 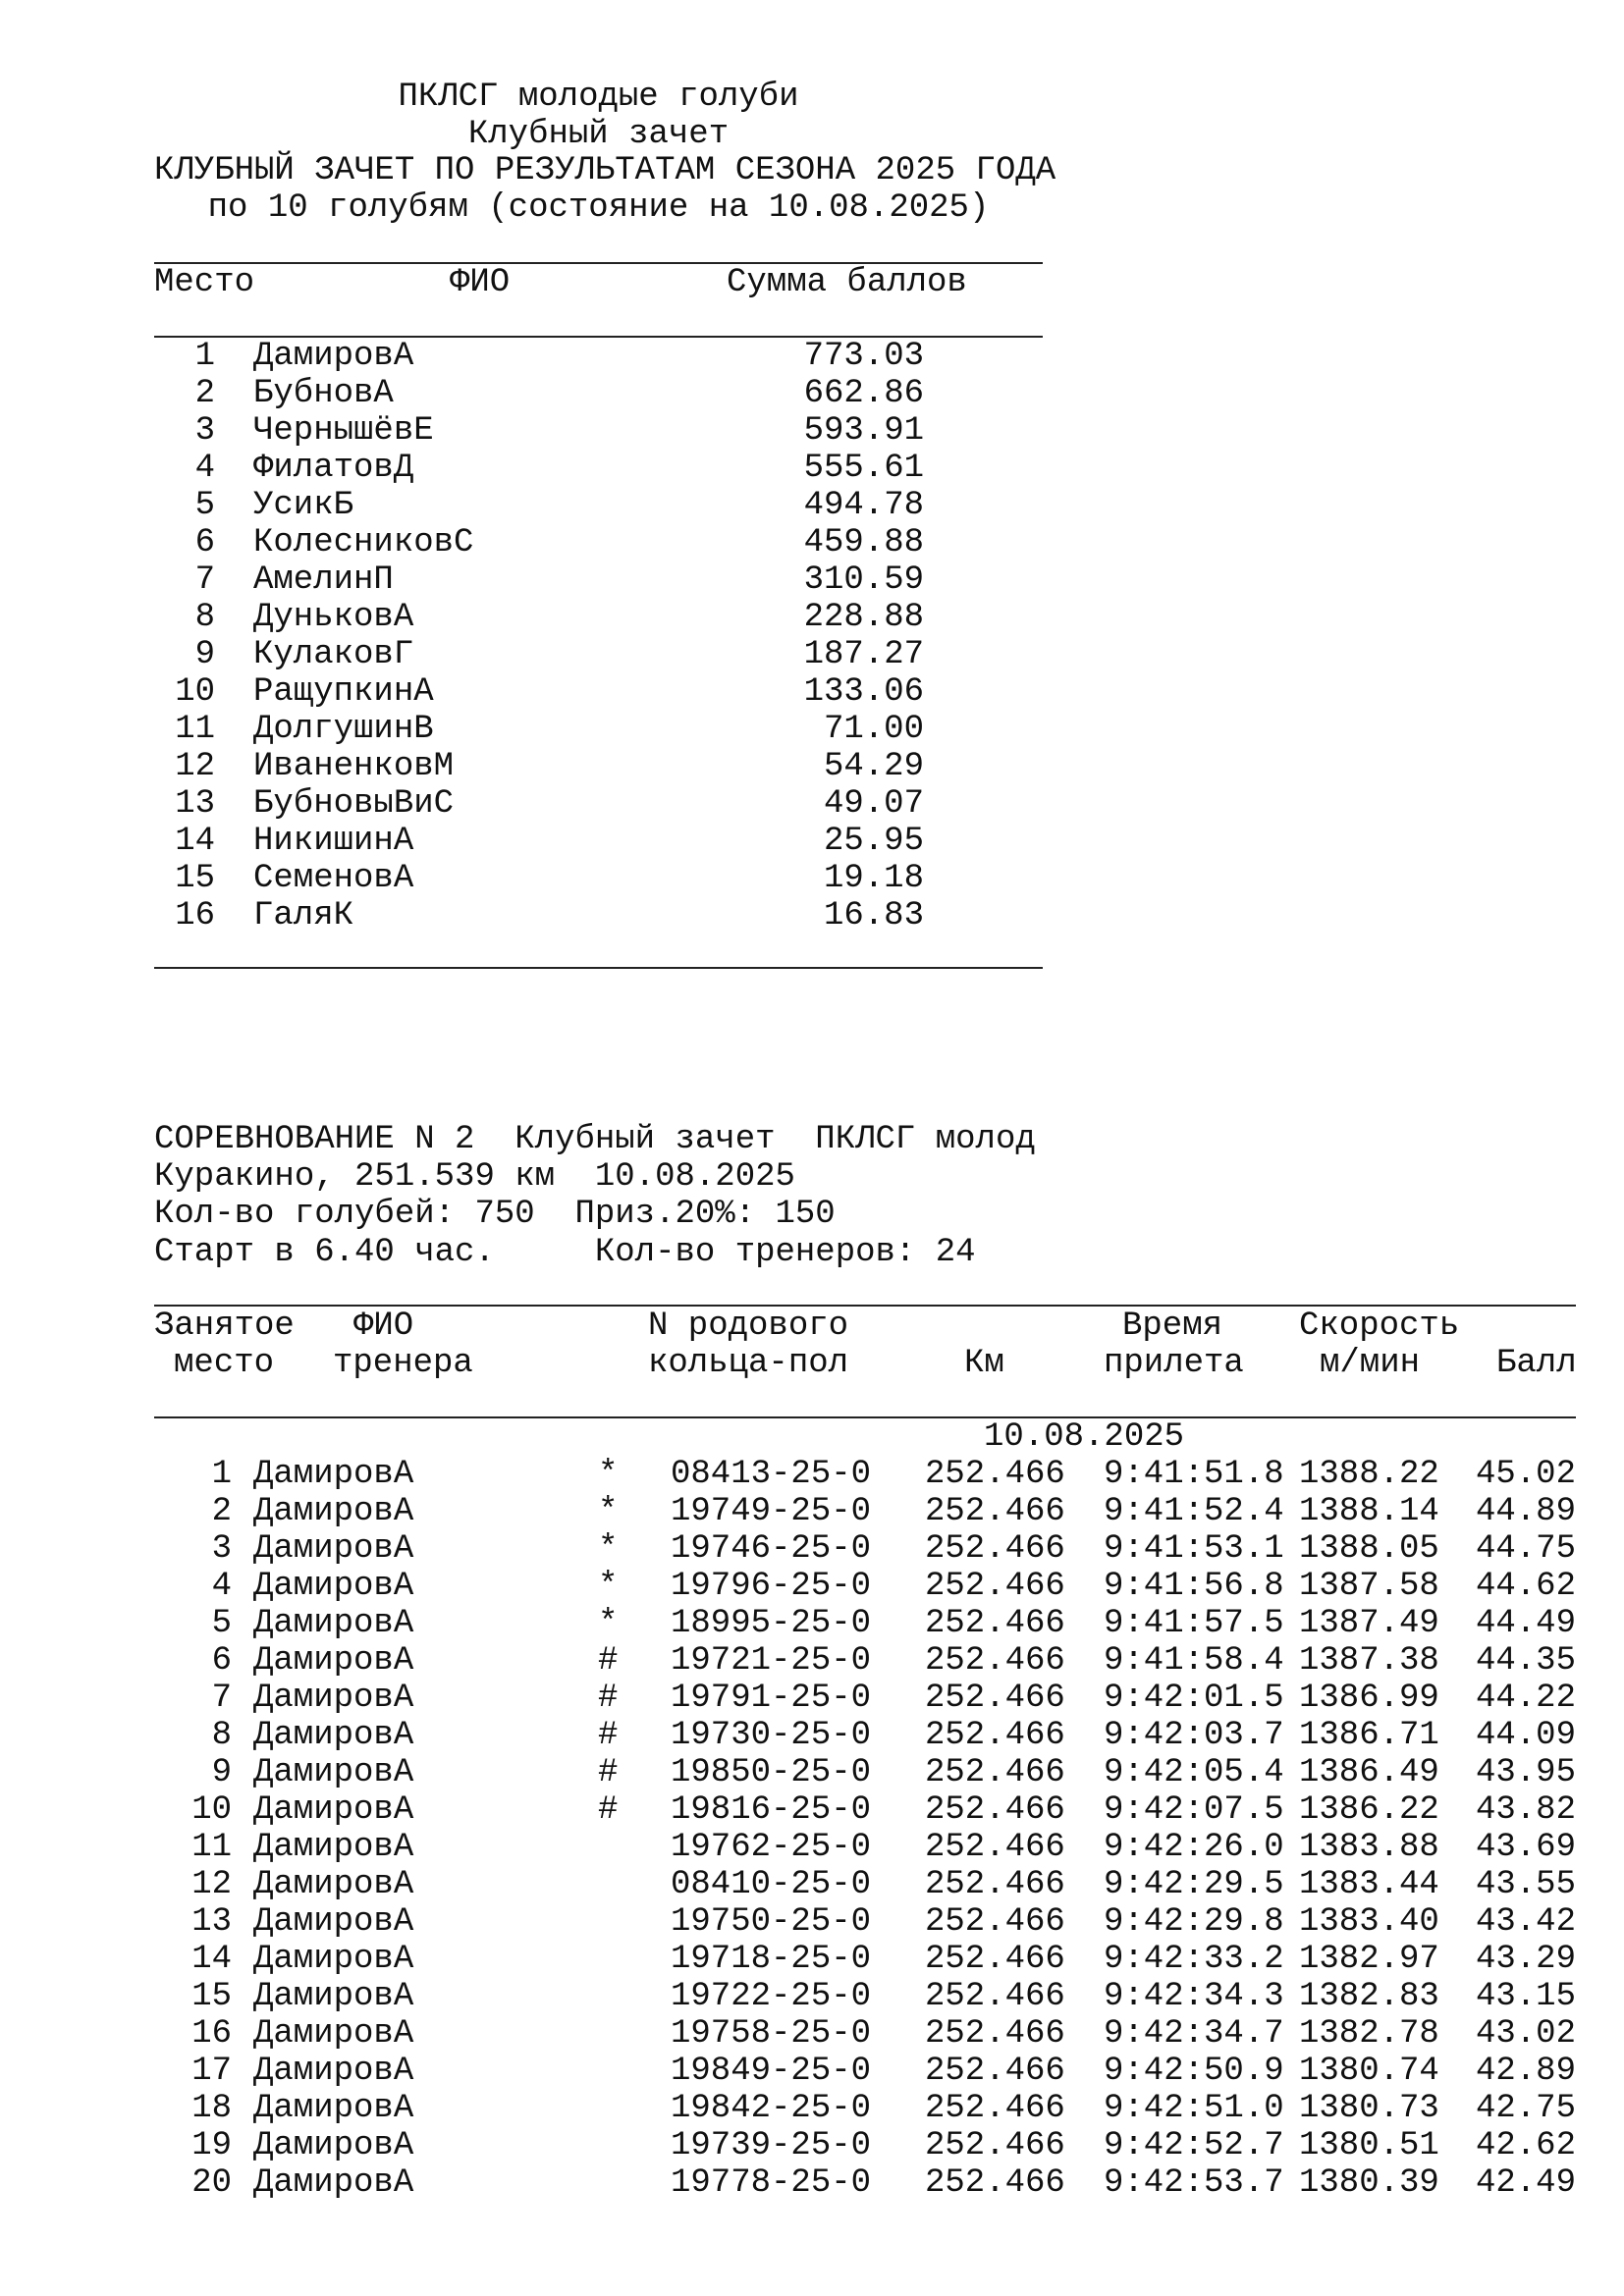 I want to click on row-ring: 19730-25-0, so click(x=771, y=1735).